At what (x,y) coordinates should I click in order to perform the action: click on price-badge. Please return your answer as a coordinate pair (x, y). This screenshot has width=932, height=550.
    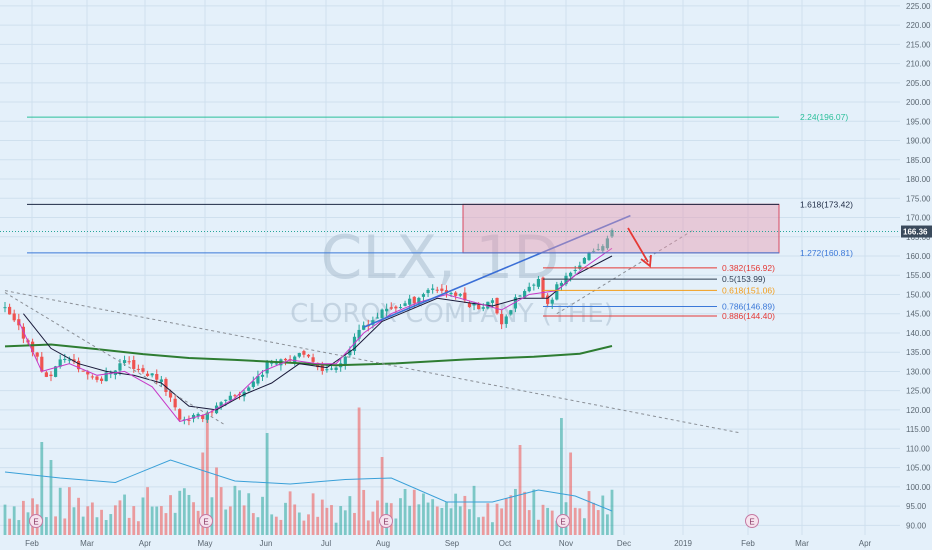
    Looking at the image, I should click on (916, 231).